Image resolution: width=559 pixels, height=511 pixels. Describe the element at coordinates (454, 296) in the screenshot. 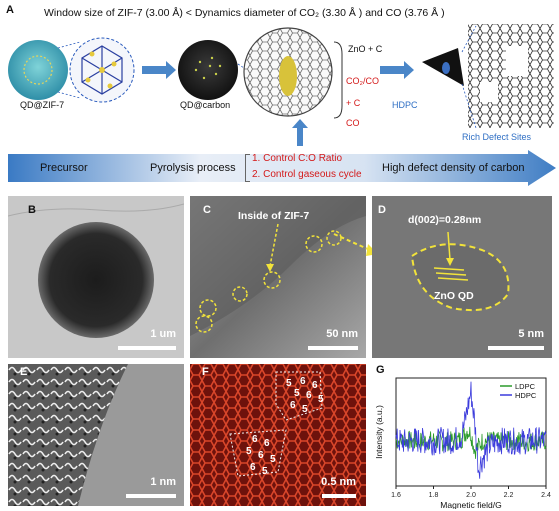

I see `panel-d-qd-label: ZnO QD` at that location.